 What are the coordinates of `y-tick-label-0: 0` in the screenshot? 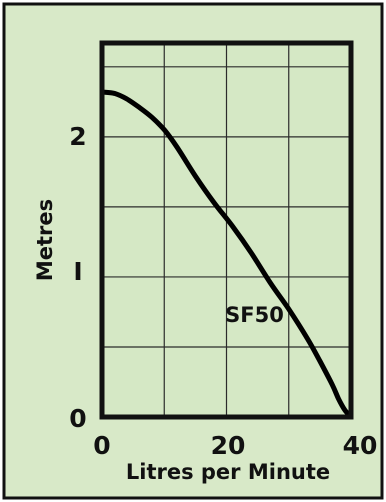 It's located at (77, 418).